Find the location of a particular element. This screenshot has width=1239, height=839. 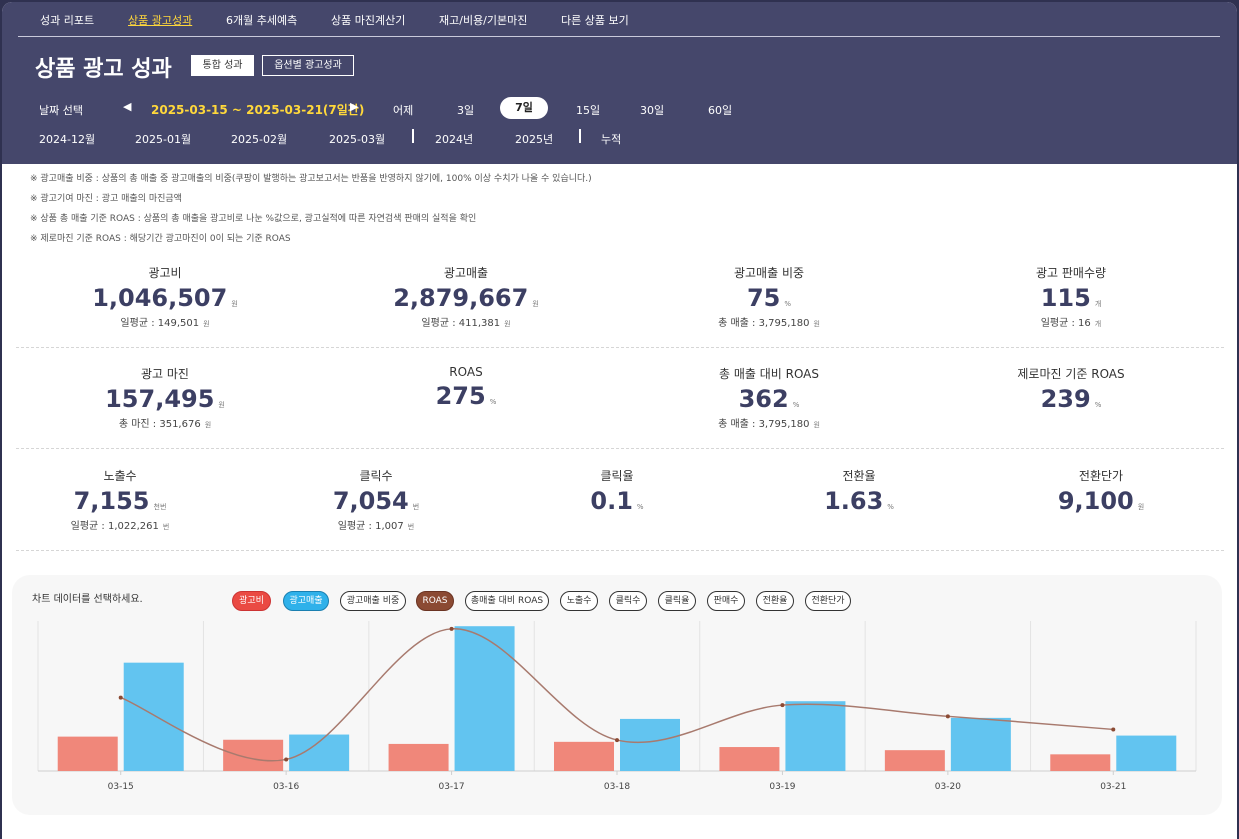

period-30days: 30일 is located at coordinates (652, 110).